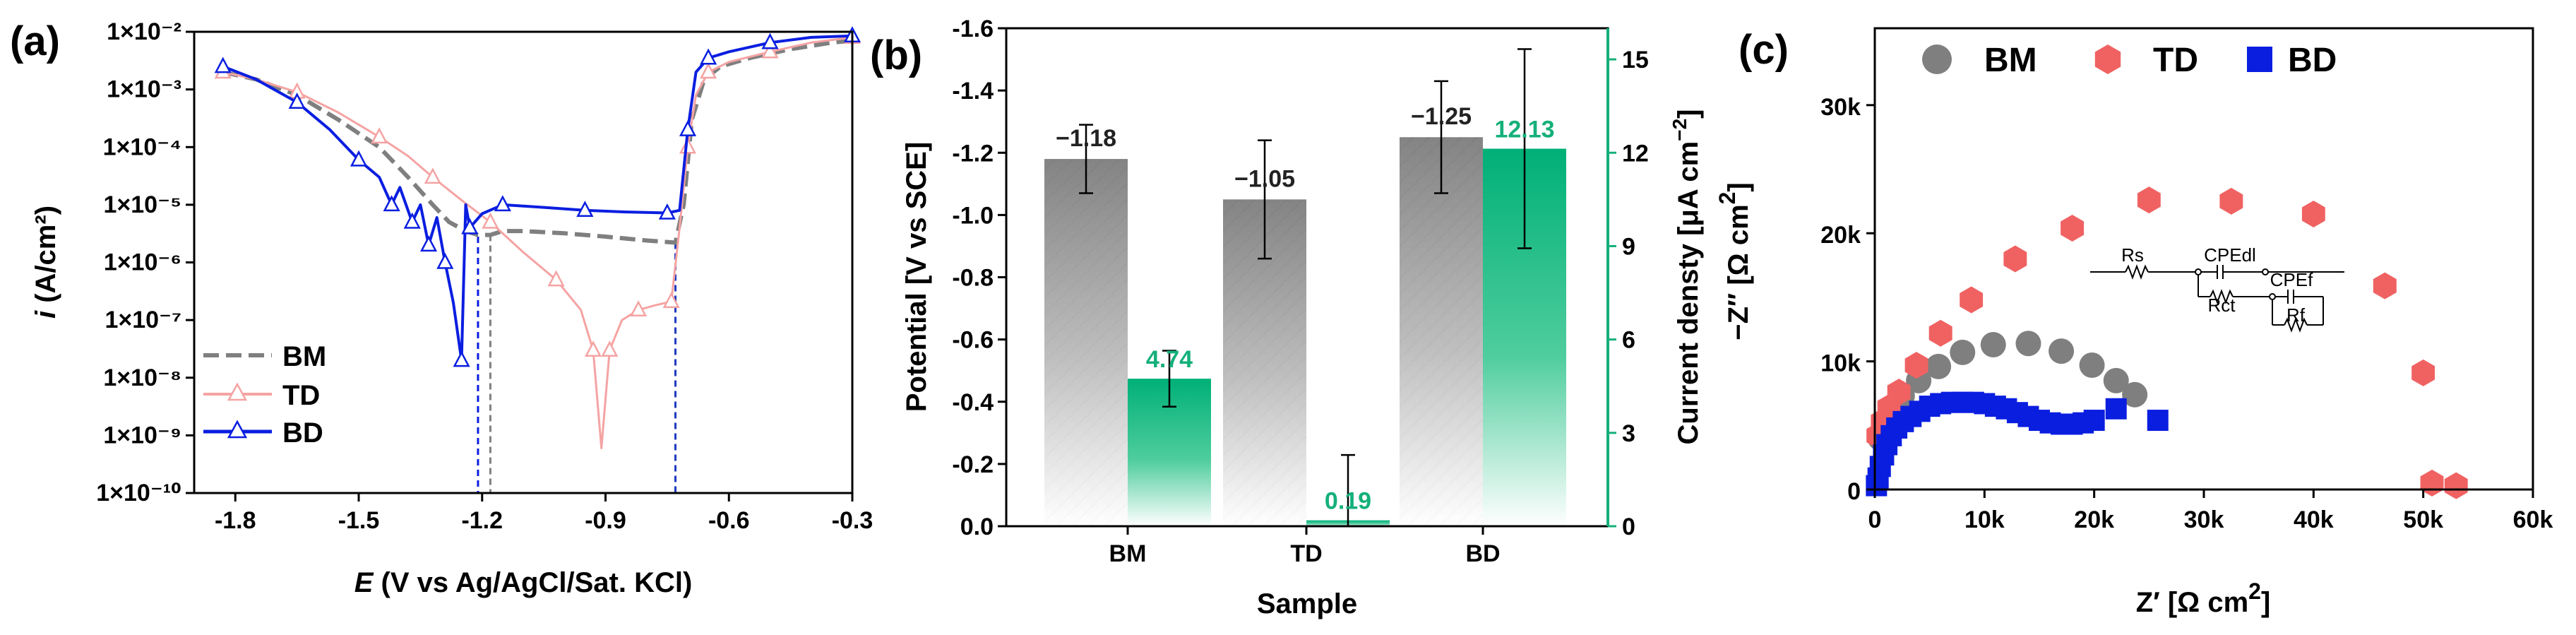  Describe the element at coordinates (977, 527) in the screenshot. I see `left-tick-label: 0.0` at that location.